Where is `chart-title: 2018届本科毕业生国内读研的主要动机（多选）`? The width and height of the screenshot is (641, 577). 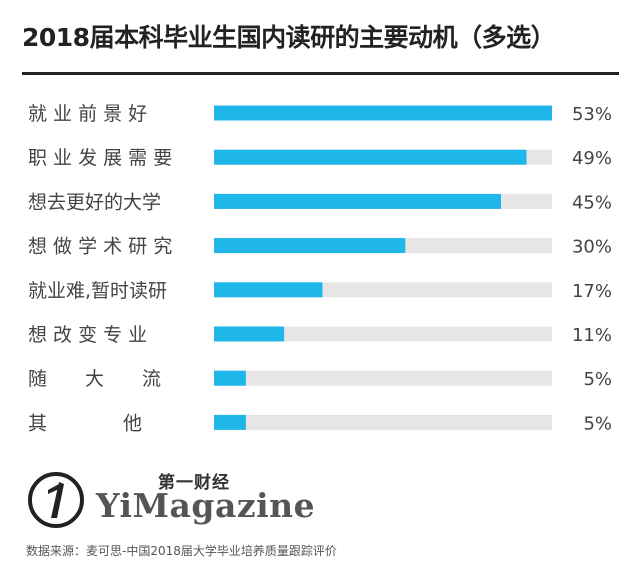
chart-title: 2018届本科毕业生国内读研的主要动机（多选） is located at coordinates (289, 37).